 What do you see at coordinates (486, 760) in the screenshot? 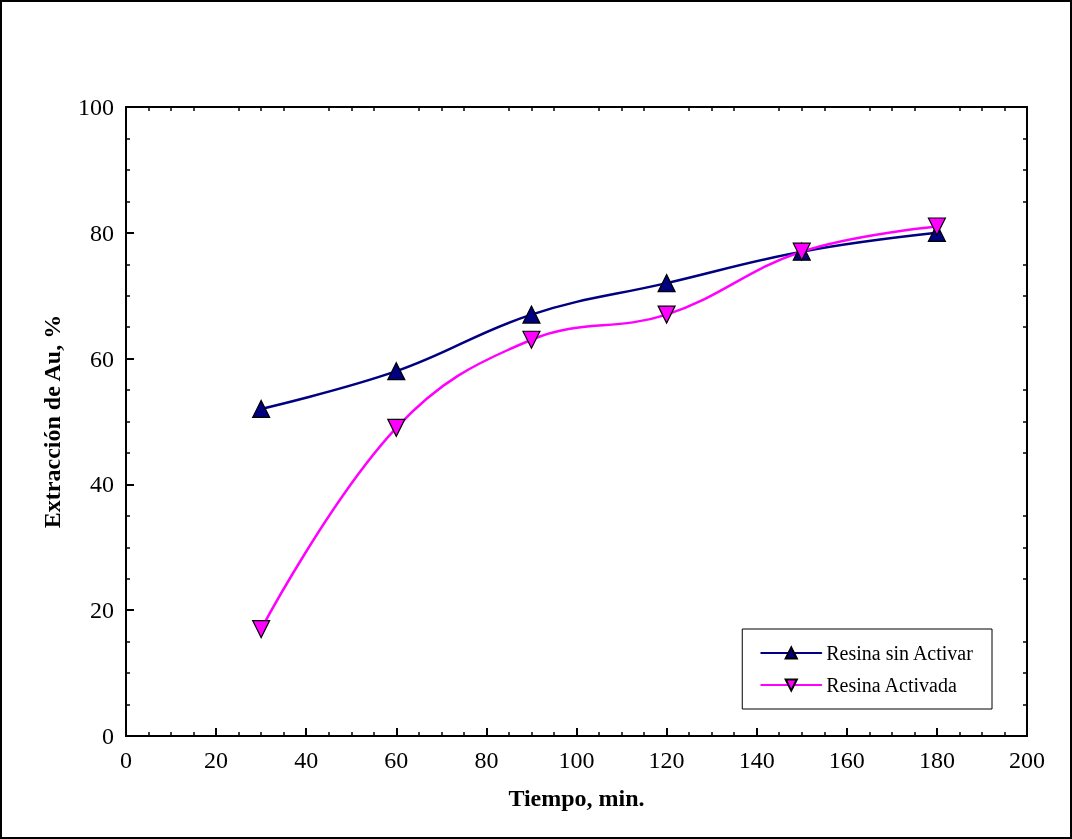
I see `x-tick-label: 80` at bounding box center [486, 760].